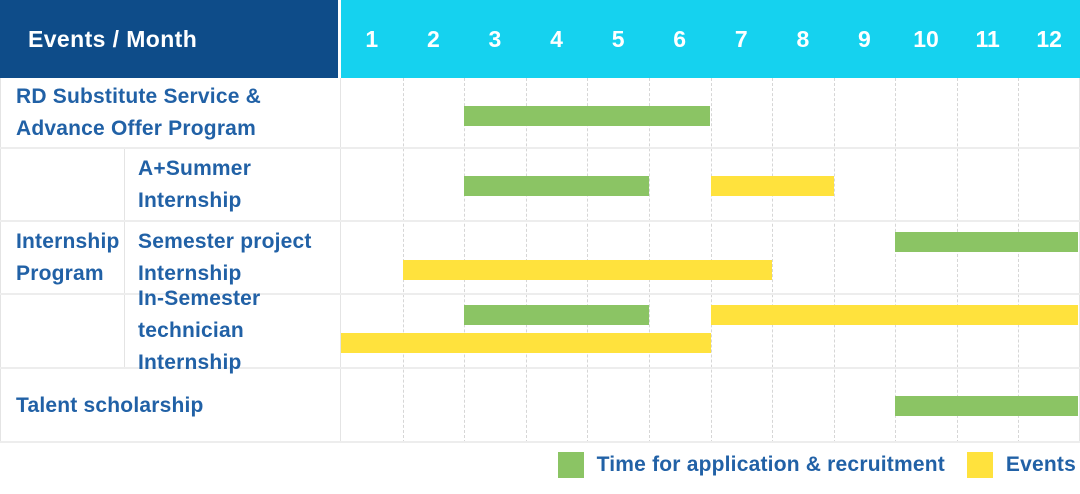  Describe the element at coordinates (169, 39) in the screenshot. I see `events-month-header: Events / Month` at that location.